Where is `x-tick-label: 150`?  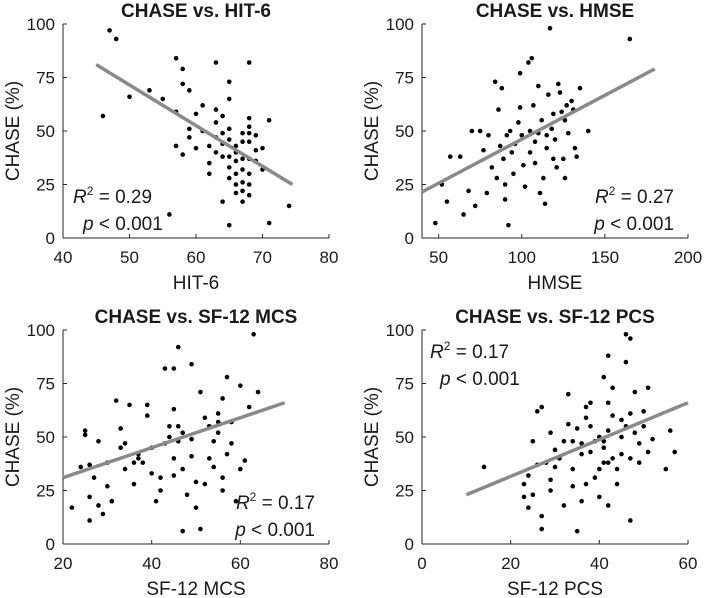 x-tick-label: 150 is located at coordinates (605, 257).